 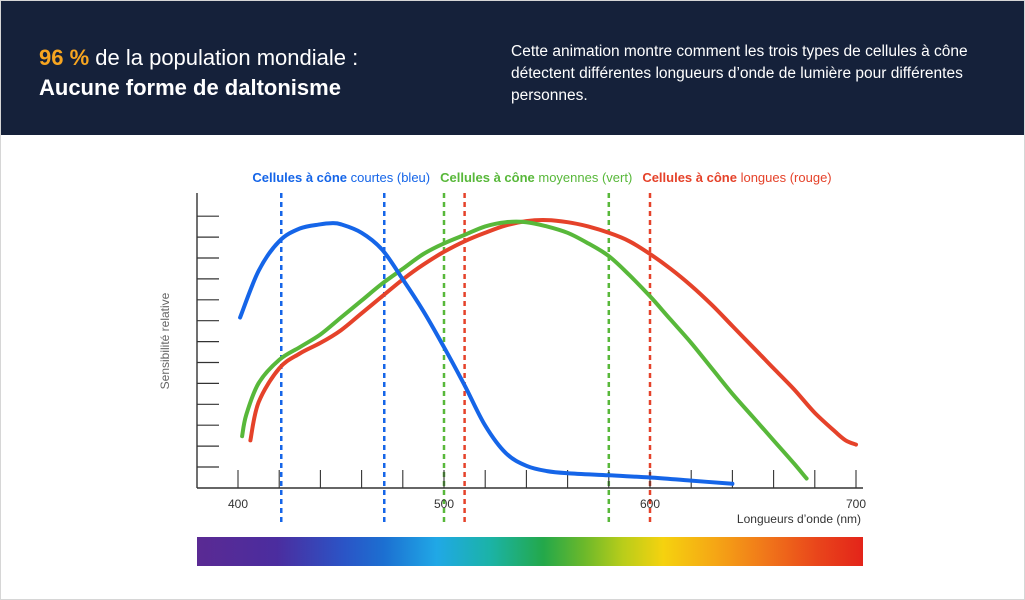 What do you see at coordinates (650, 504) in the screenshot?
I see `x-tick-label: 600` at bounding box center [650, 504].